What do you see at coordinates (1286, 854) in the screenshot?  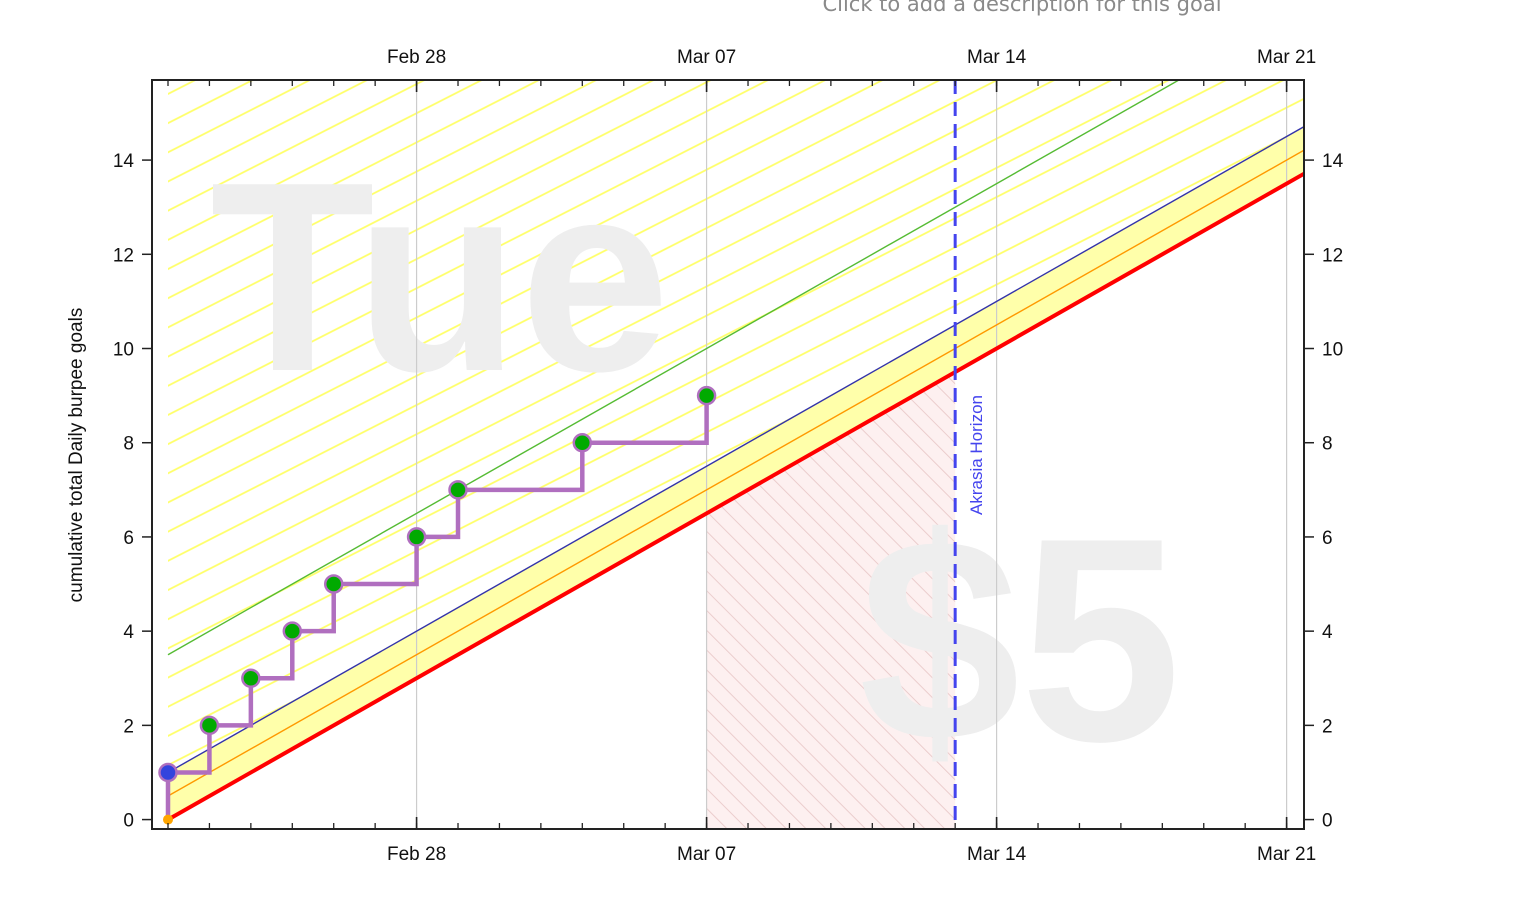 I see `x-tick-label-bottom: Mar 21` at bounding box center [1286, 854].